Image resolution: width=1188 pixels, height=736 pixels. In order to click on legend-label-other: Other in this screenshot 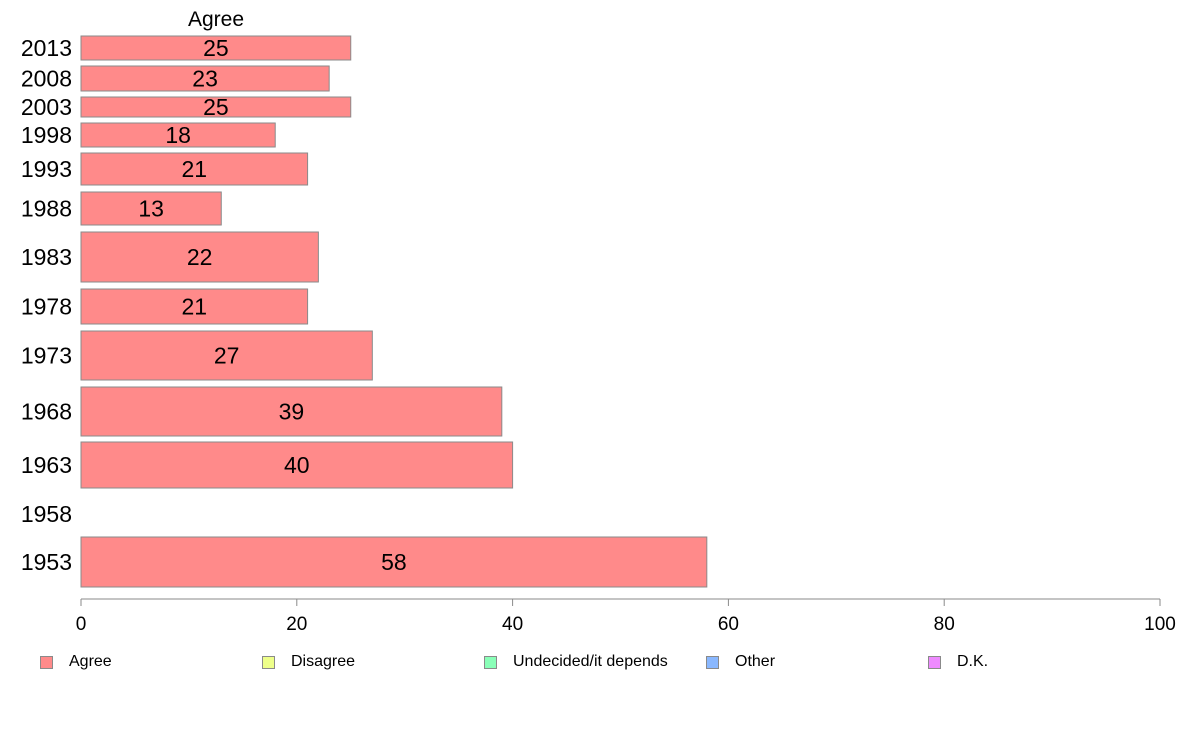, I will do `click(755, 661)`.